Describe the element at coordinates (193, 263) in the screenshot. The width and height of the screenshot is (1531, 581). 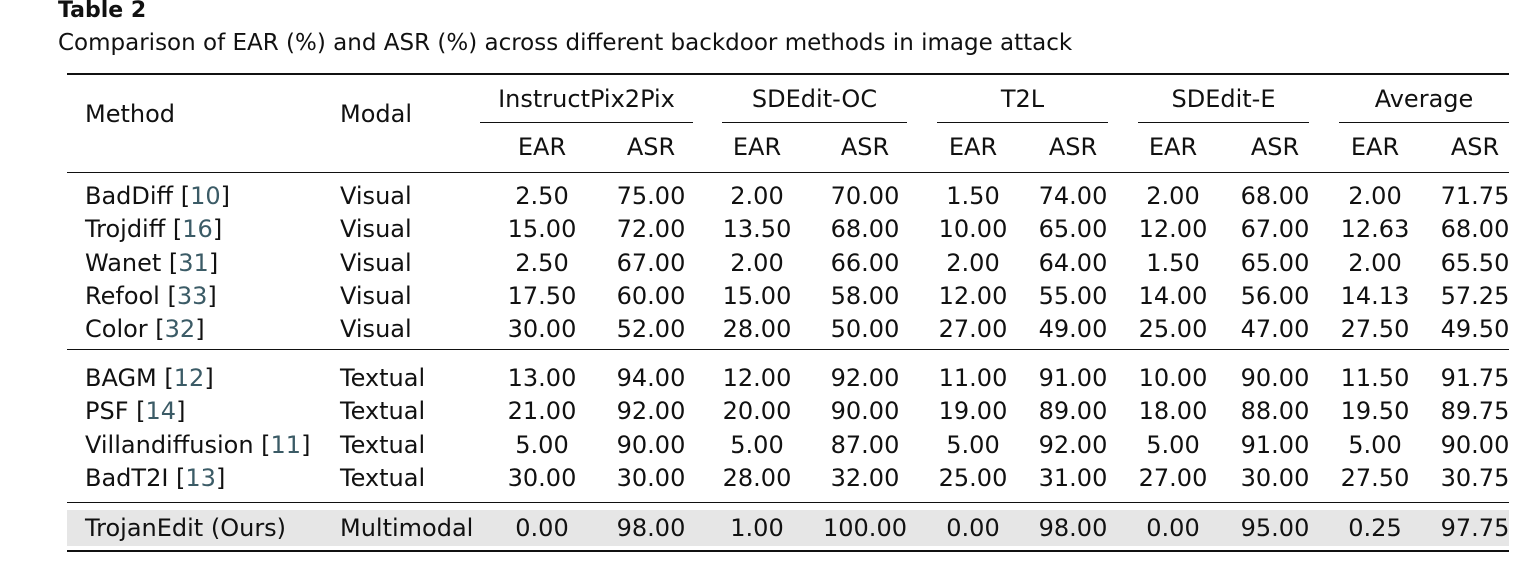
I see `citation-link: 31` at that location.